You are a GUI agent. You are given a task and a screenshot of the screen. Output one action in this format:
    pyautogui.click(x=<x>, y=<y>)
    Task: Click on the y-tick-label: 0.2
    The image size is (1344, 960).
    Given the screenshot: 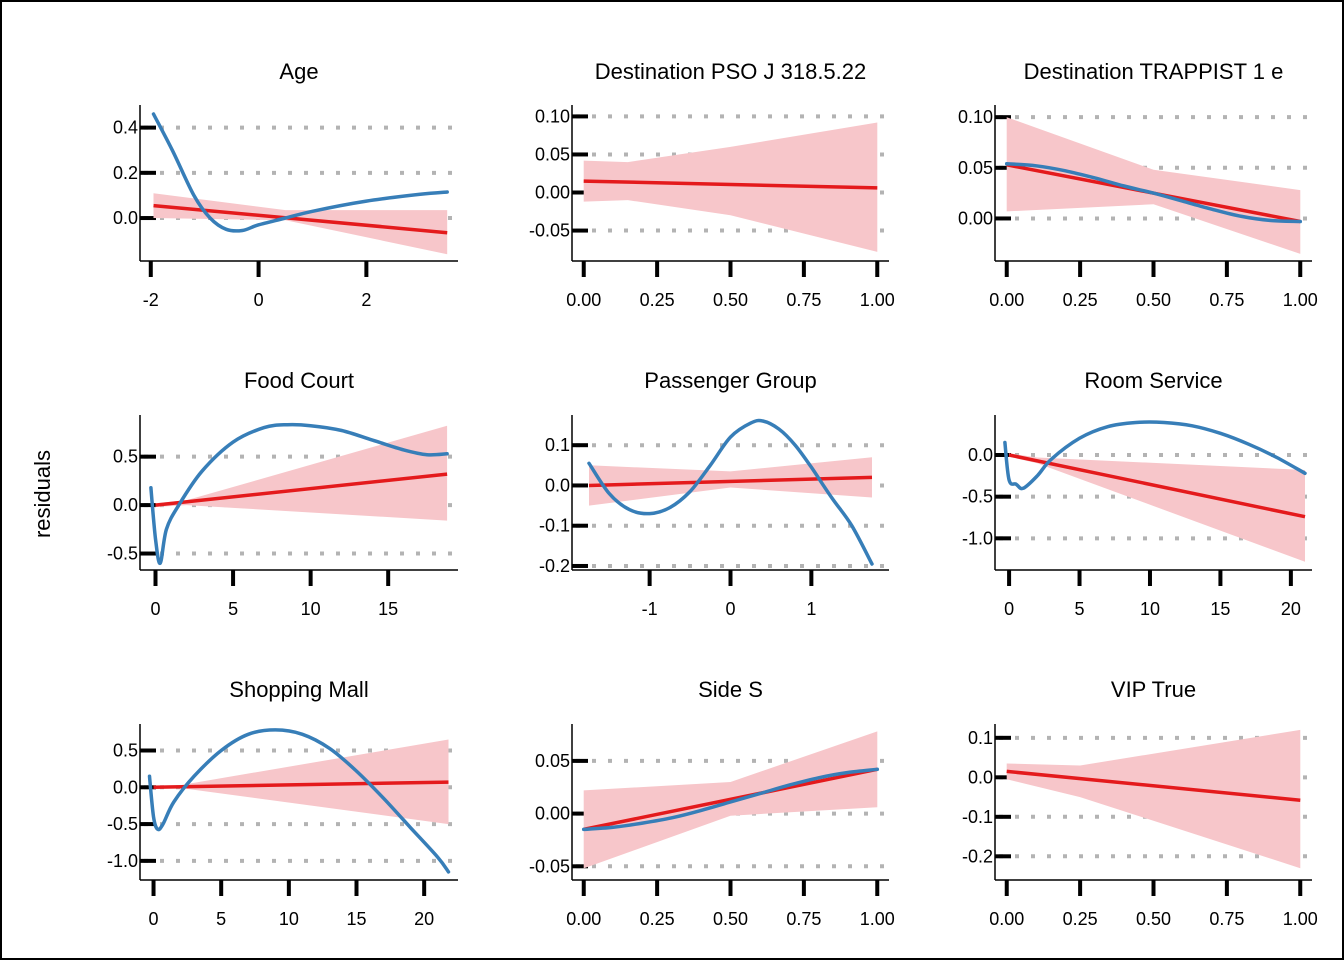 What is the action you would take?
    pyautogui.click(x=125, y=173)
    